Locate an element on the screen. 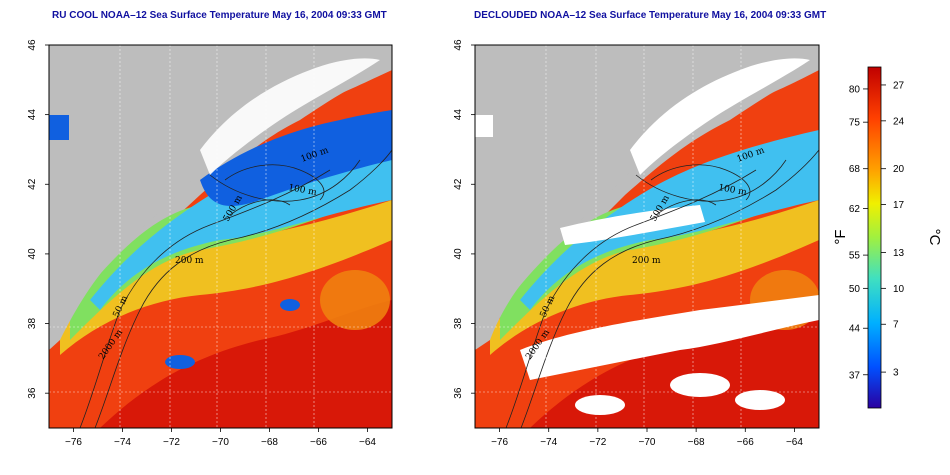 This screenshot has width=950, height=475. left-x-tick-label: −74 is located at coordinates (122, 442).